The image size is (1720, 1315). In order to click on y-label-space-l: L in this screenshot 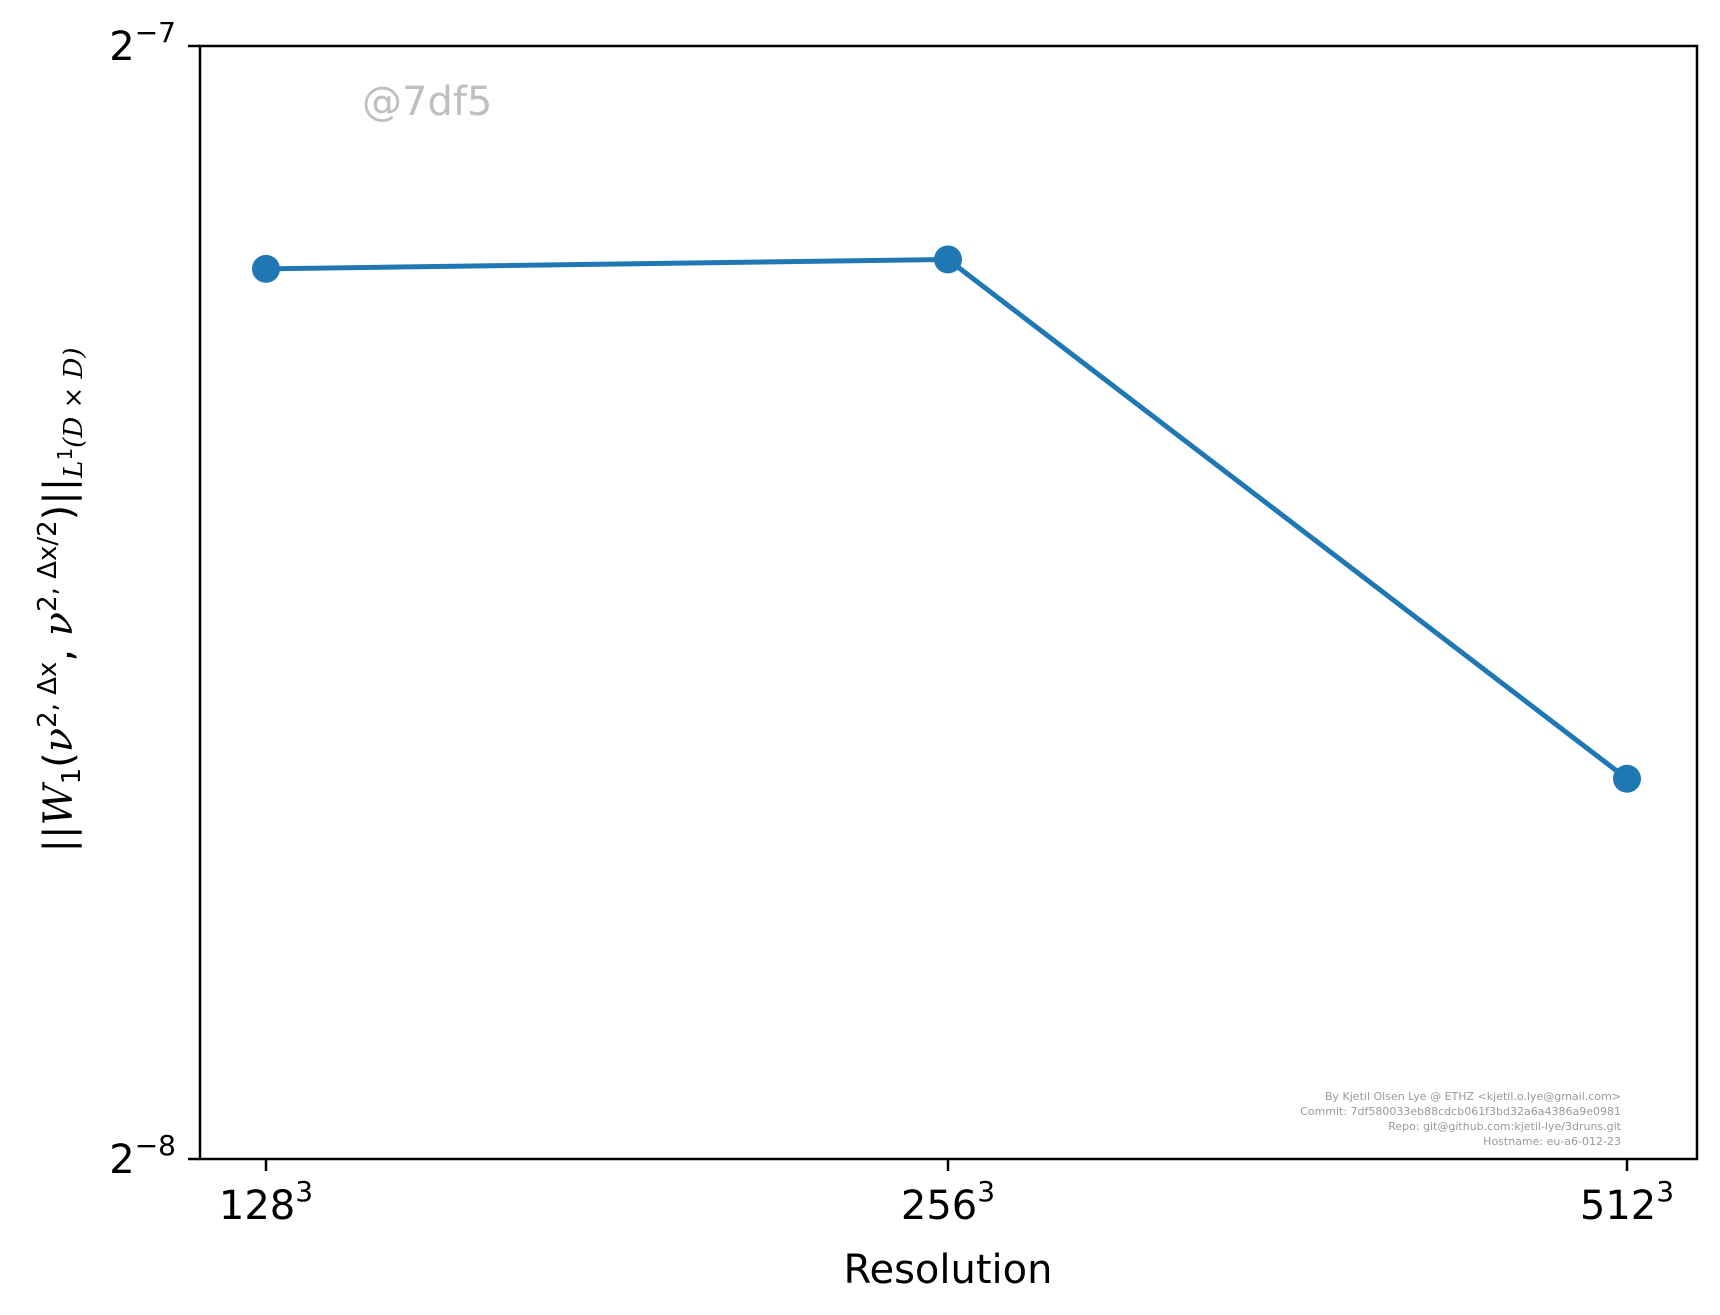, I will do `click(74, 470)`.